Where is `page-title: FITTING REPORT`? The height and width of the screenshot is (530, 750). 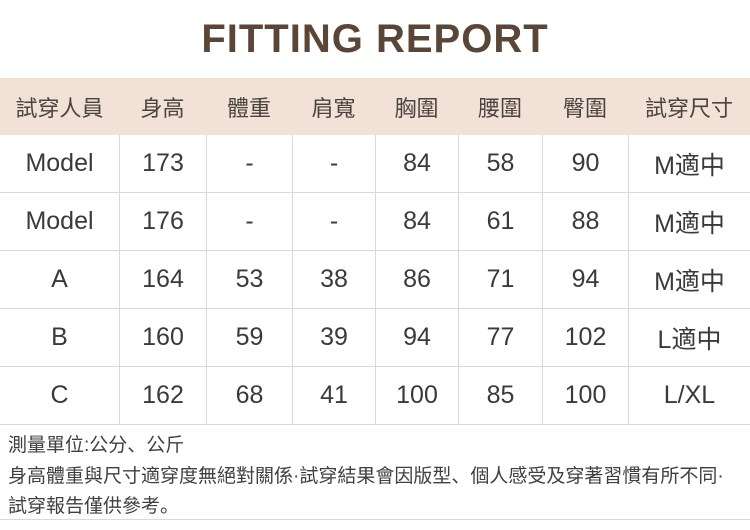
page-title: FITTING REPORT is located at coordinates (375, 38).